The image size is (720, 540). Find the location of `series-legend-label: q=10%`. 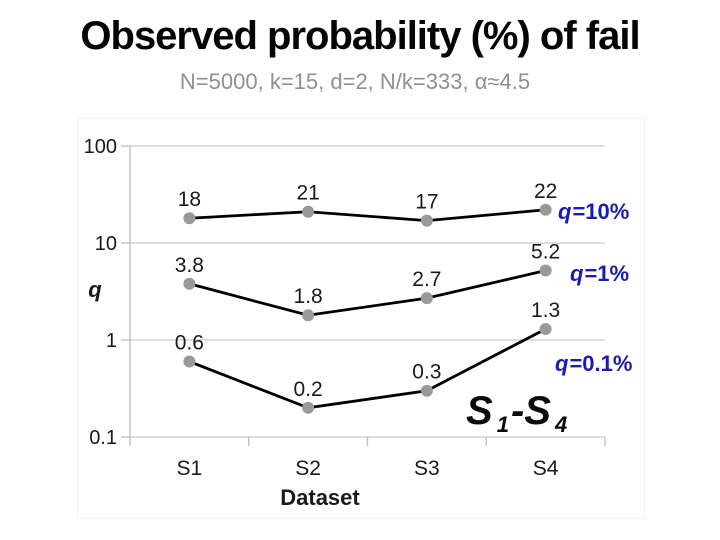

series-legend-label: q=10% is located at coordinates (593, 211).